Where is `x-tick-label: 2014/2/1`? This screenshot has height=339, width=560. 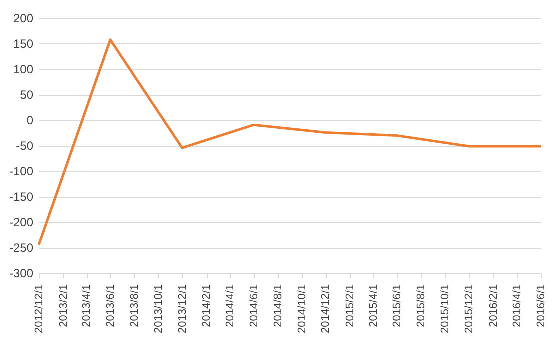
x-tick-label: 2014/2/1 is located at coordinates (207, 306).